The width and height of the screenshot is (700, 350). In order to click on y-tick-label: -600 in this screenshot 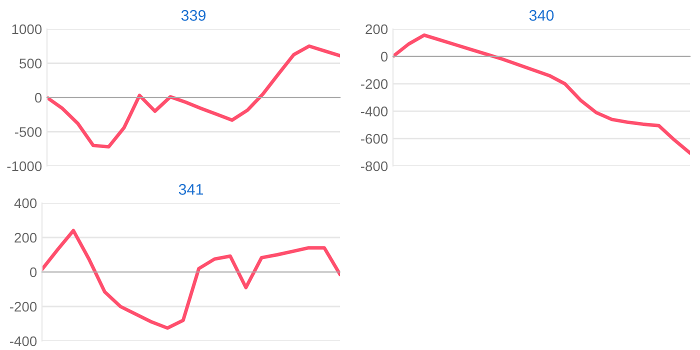, I will do `click(374, 139)`.